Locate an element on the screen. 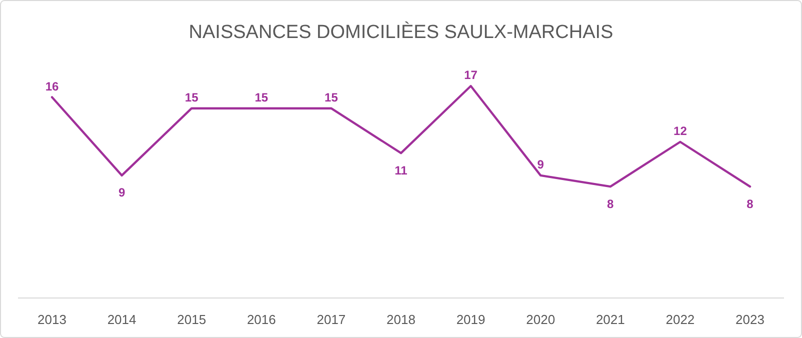  chart-title: NAISSANCES DOMICILIÈES SAULX-MARCHAIS is located at coordinates (401, 32).